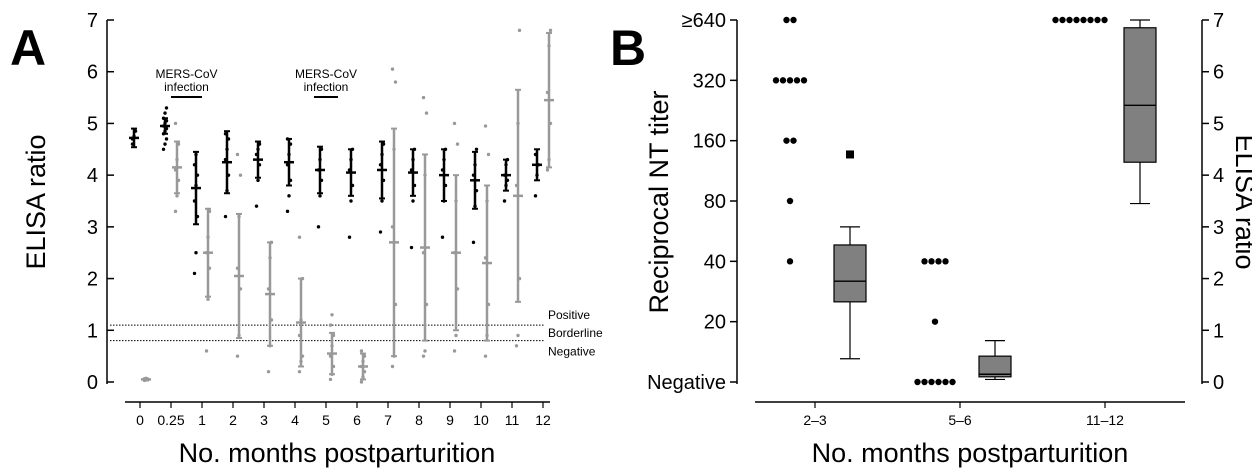 The image size is (1252, 470). What do you see at coordinates (715, 202) in the screenshot?
I see `left-tick-label: 80` at bounding box center [715, 202].